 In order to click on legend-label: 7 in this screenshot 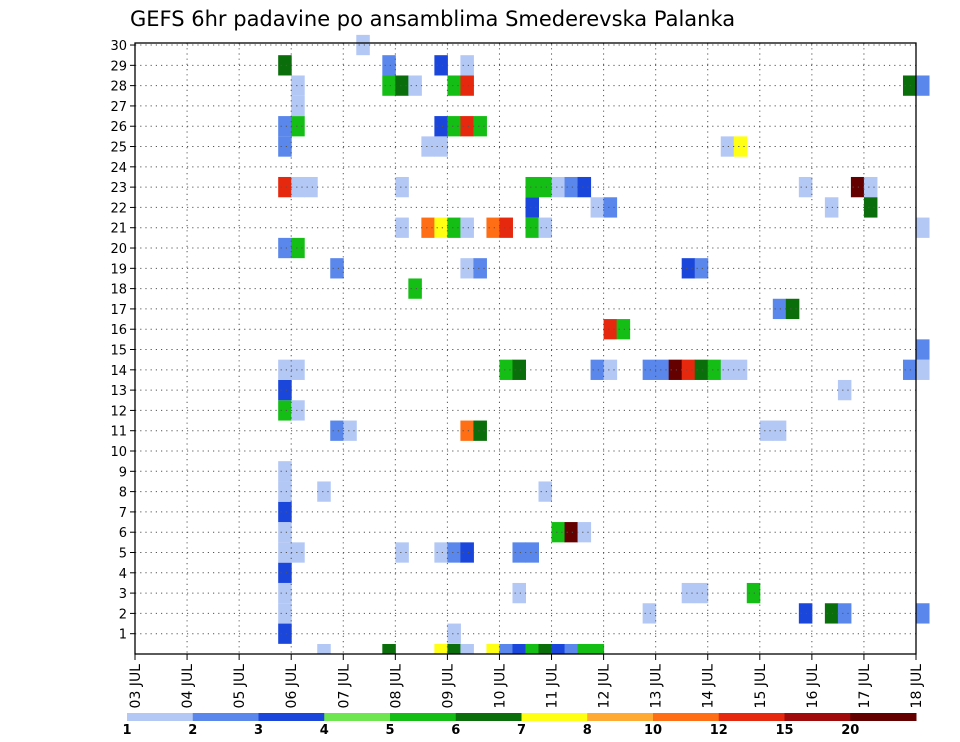, I will do `click(521, 730)`.